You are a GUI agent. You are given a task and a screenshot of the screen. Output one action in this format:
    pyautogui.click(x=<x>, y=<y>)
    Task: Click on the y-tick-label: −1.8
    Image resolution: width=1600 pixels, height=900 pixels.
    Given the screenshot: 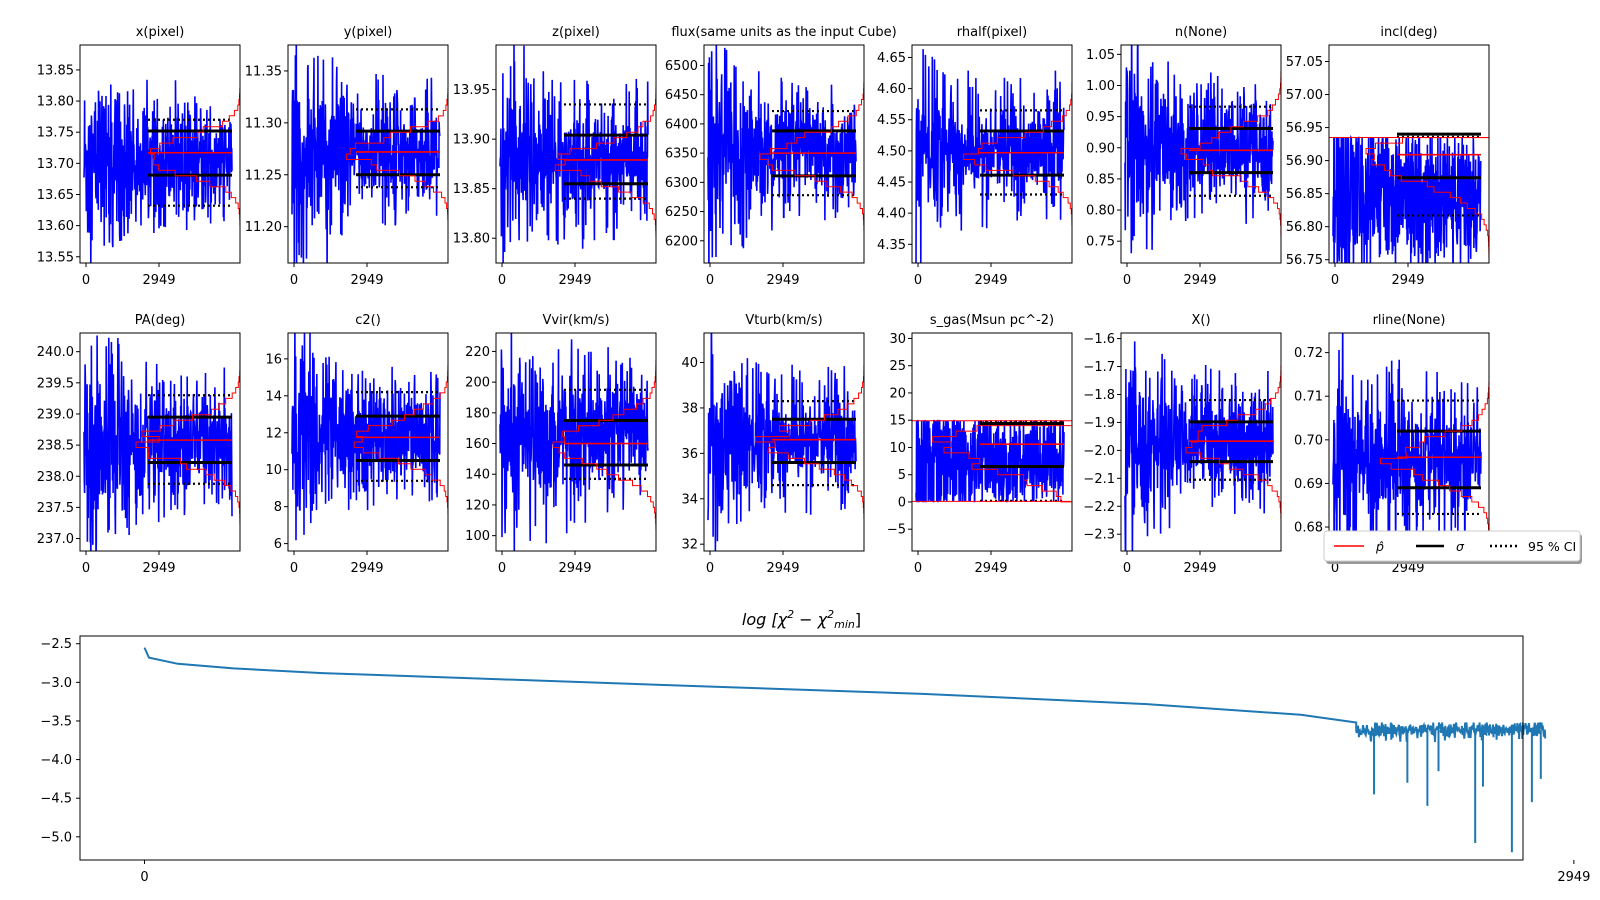 What is the action you would take?
    pyautogui.click(x=1099, y=395)
    